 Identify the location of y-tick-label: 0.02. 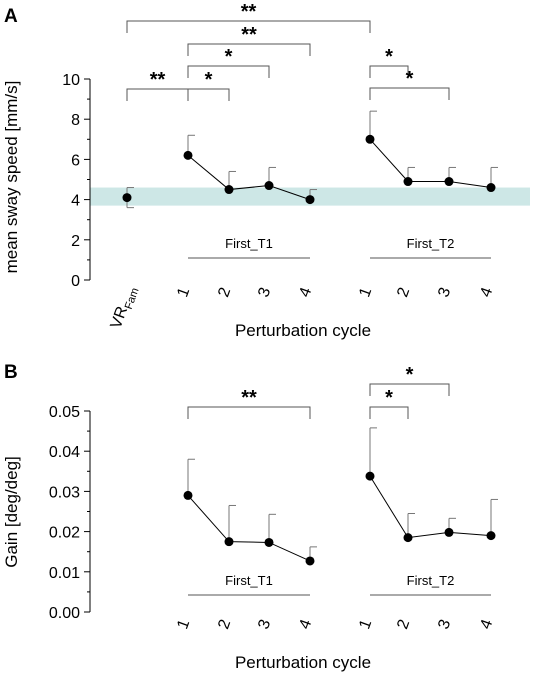
(64, 533).